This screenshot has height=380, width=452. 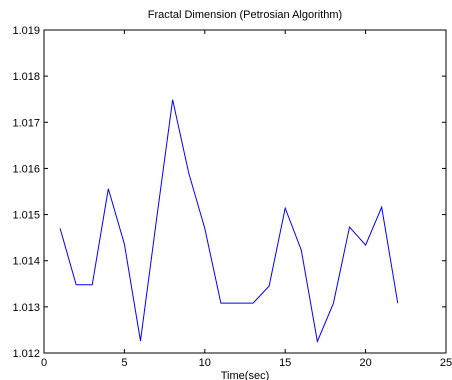 I want to click on y-tick-label: 1.018, so click(x=26, y=77).